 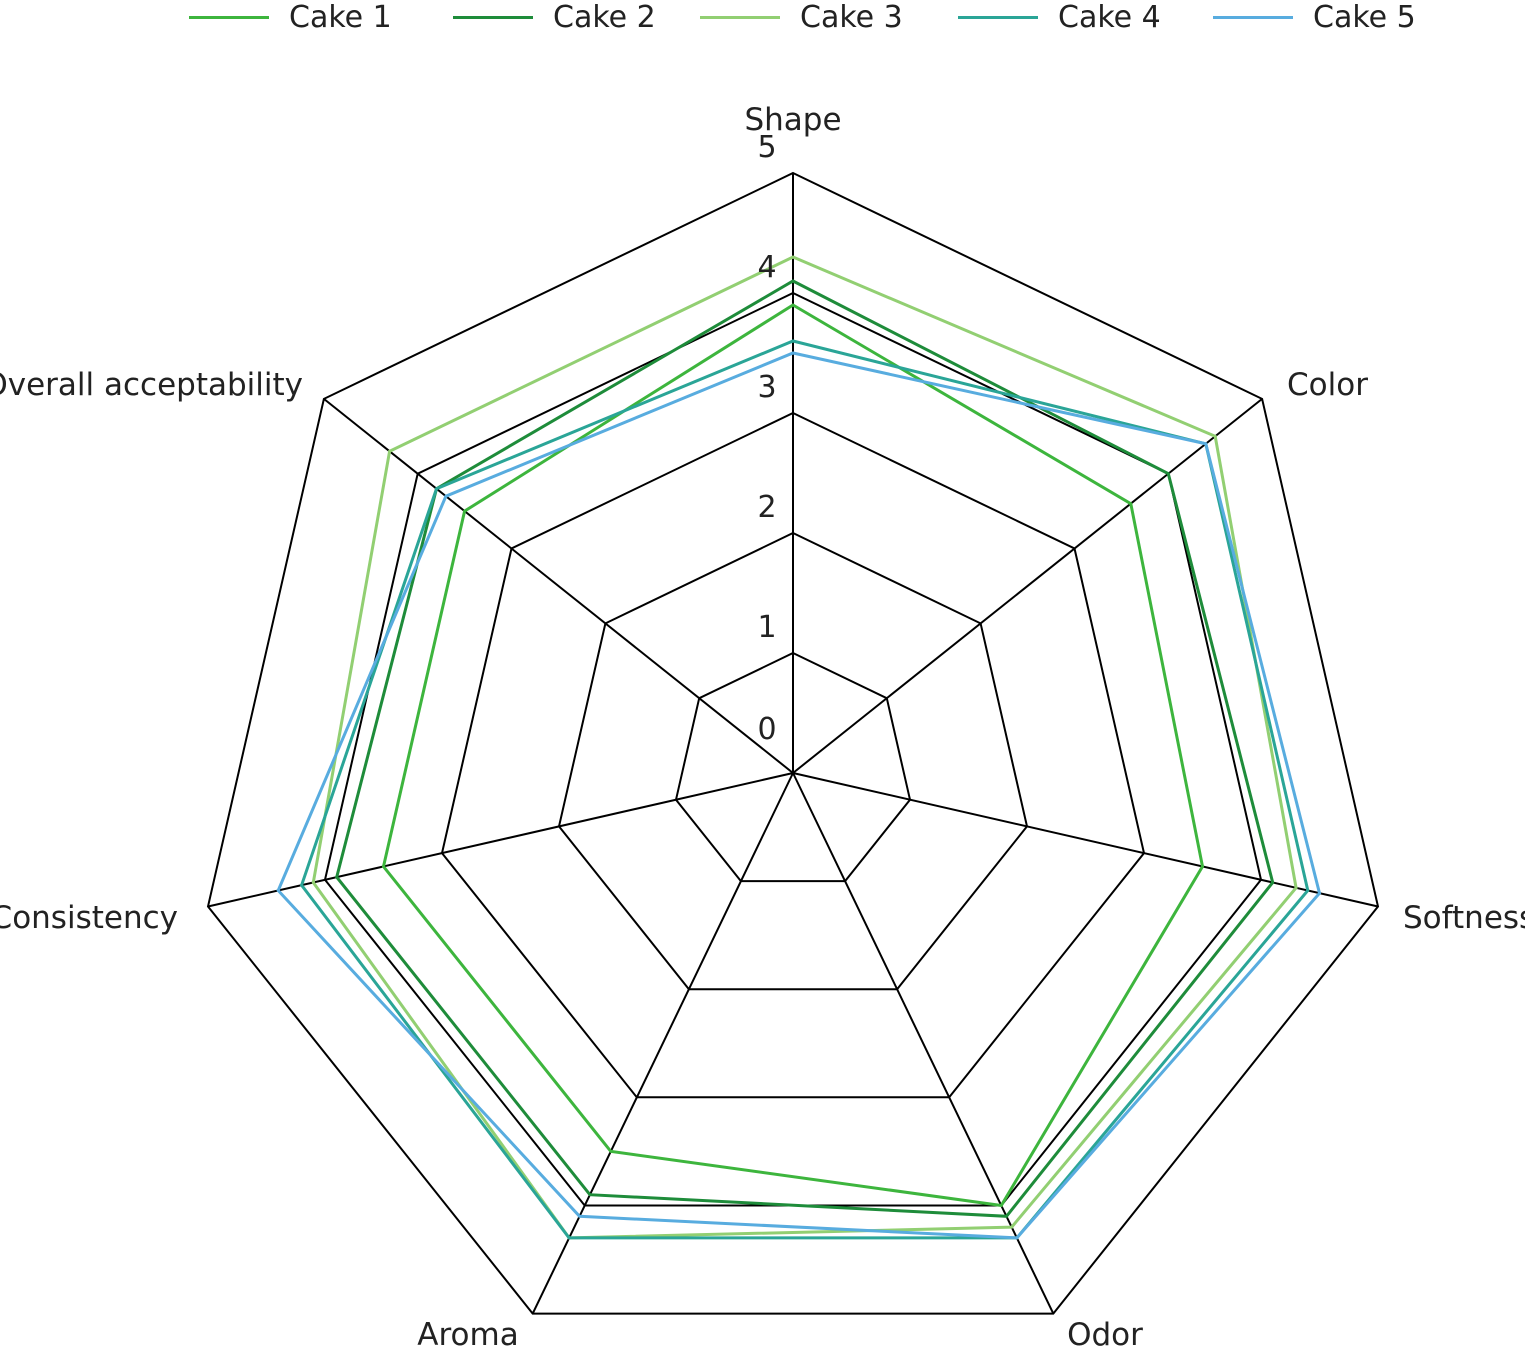 I want to click on legend-label: Cake 1, so click(x=340, y=17).